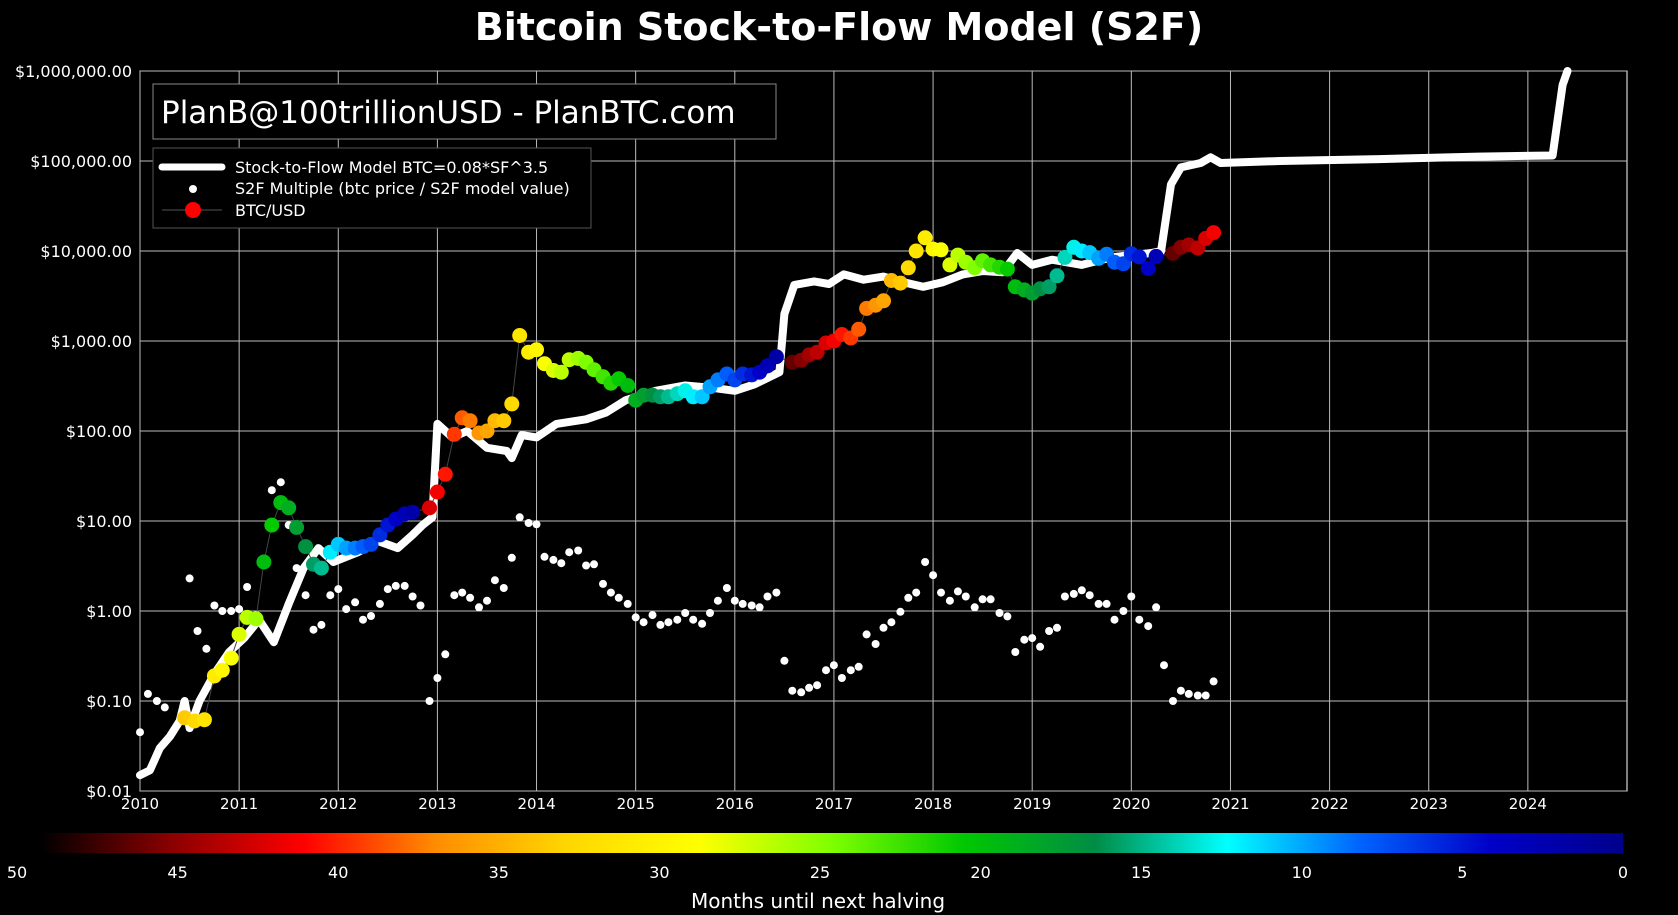 The width and height of the screenshot is (1678, 915). What do you see at coordinates (391, 167) in the screenshot?
I see `legend-label-model: Stock-to-Flow Model BTC=0.08*SF^3.5` at bounding box center [391, 167].